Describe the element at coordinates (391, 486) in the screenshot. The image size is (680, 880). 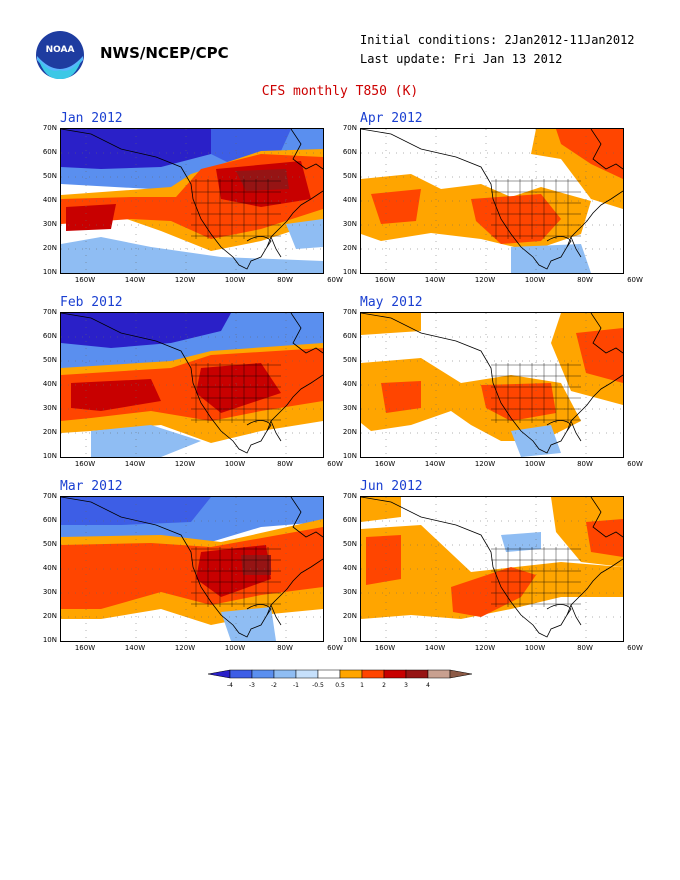
I see `panel-title: Jun 2012` at that location.